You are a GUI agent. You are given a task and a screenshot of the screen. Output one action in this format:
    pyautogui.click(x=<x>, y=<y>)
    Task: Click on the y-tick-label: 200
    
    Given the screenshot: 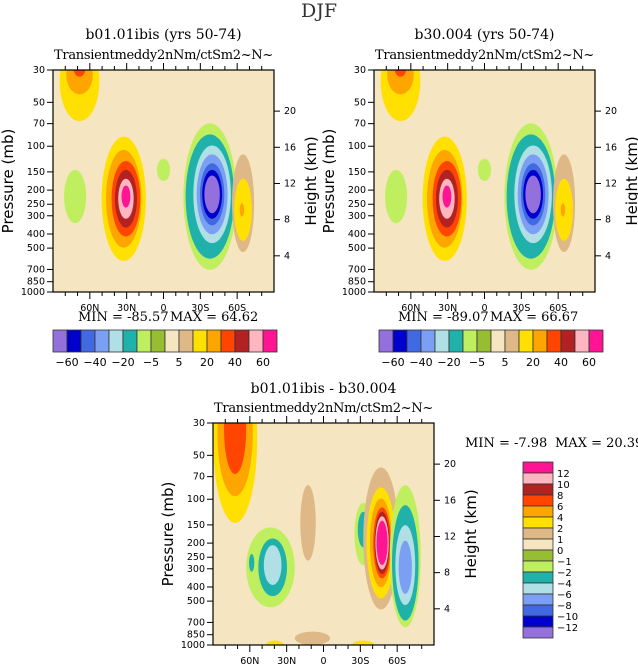 What is the action you would take?
    pyautogui.click(x=196, y=543)
    